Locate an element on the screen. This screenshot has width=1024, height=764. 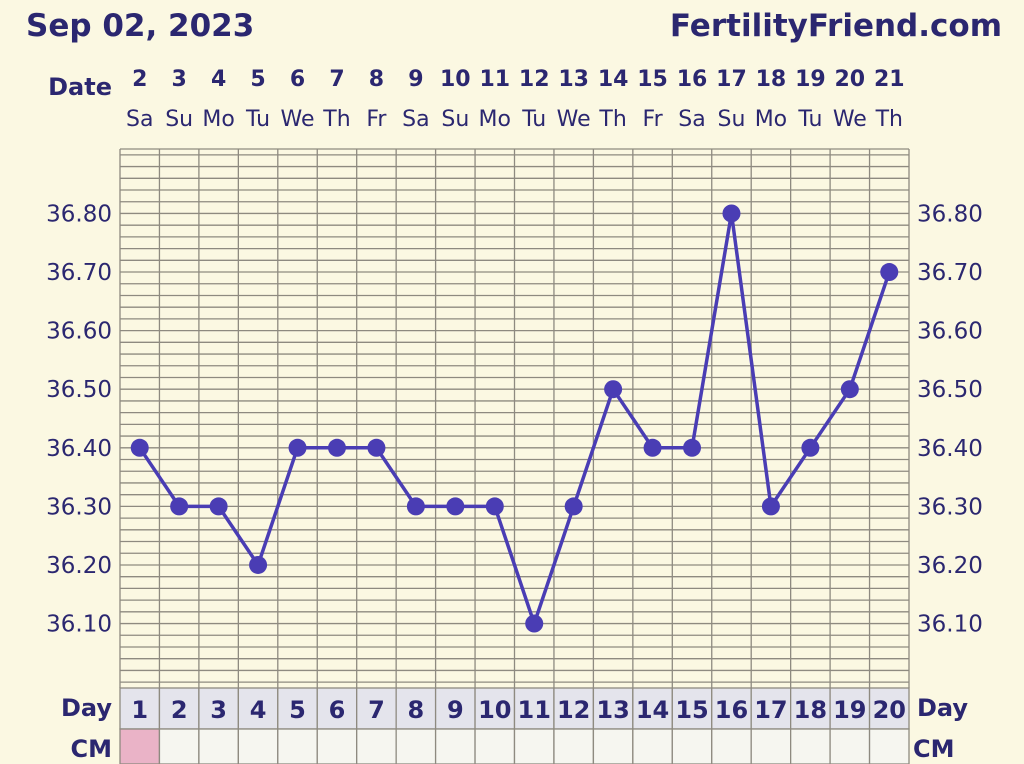
date-label: 13 is located at coordinates (573, 79).